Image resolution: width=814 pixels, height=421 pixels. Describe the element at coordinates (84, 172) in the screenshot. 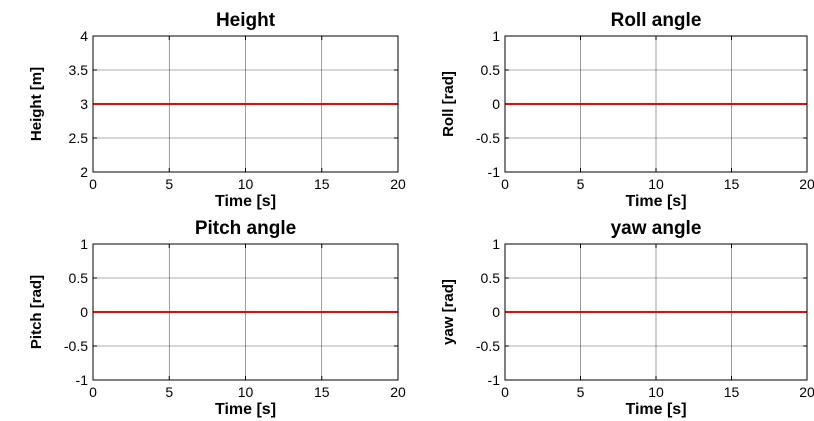

I see `y-tick-label: 2` at that location.